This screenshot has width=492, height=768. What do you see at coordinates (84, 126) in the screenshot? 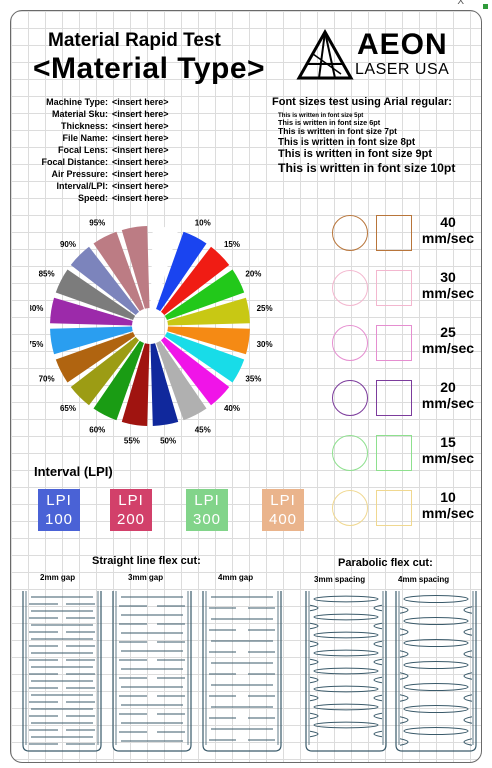
I see `info-label: Thickness:` at bounding box center [84, 126].